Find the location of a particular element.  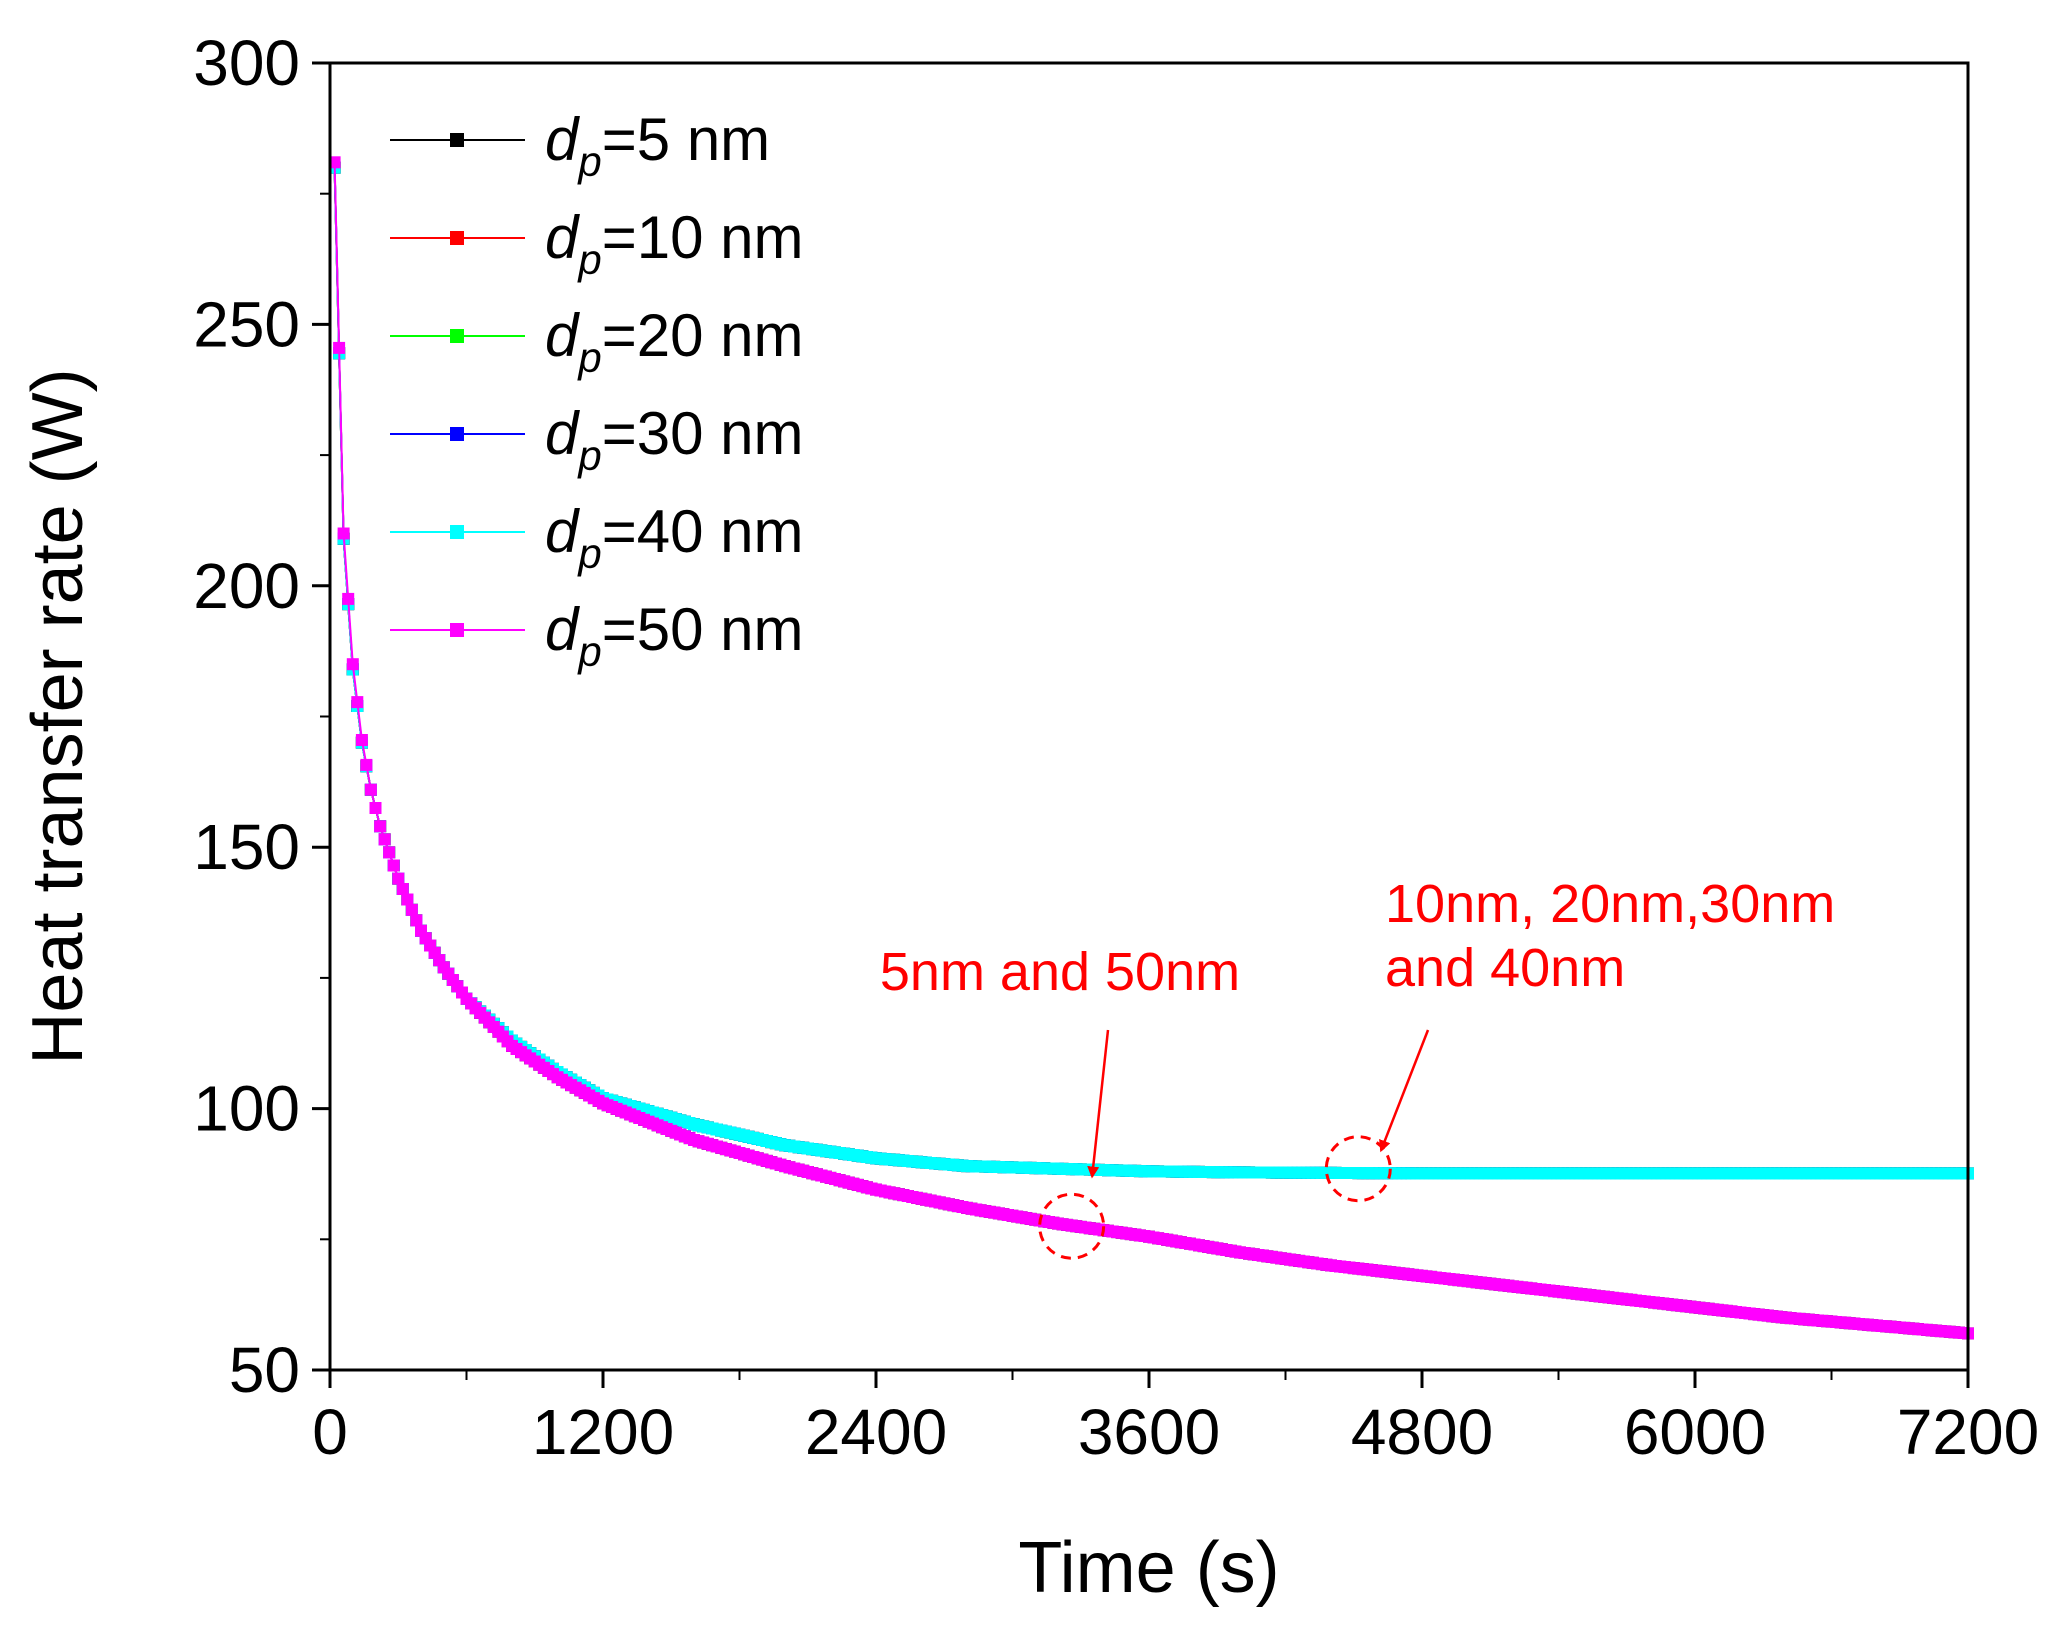

legend-item-1: dp=5 nm is located at coordinates (580, 145).